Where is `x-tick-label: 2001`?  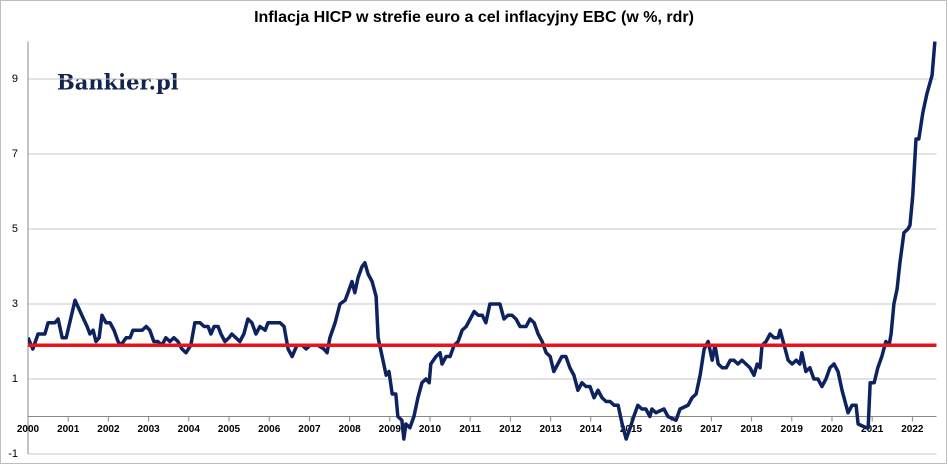 x-tick-label: 2001 is located at coordinates (68, 429).